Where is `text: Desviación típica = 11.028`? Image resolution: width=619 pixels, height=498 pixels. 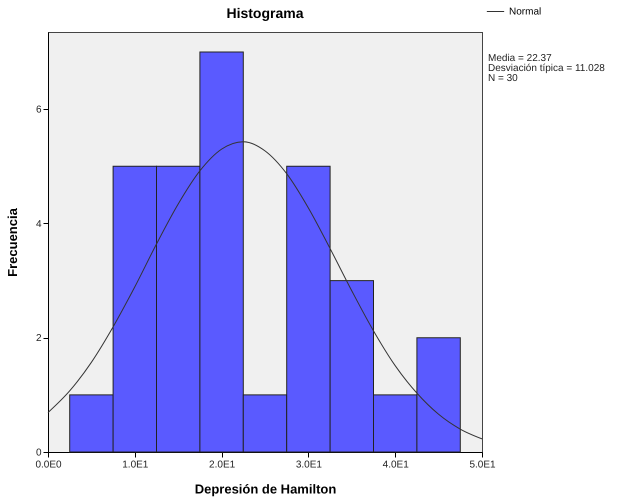 text: Desviación típica = 11.028 is located at coordinates (547, 68).